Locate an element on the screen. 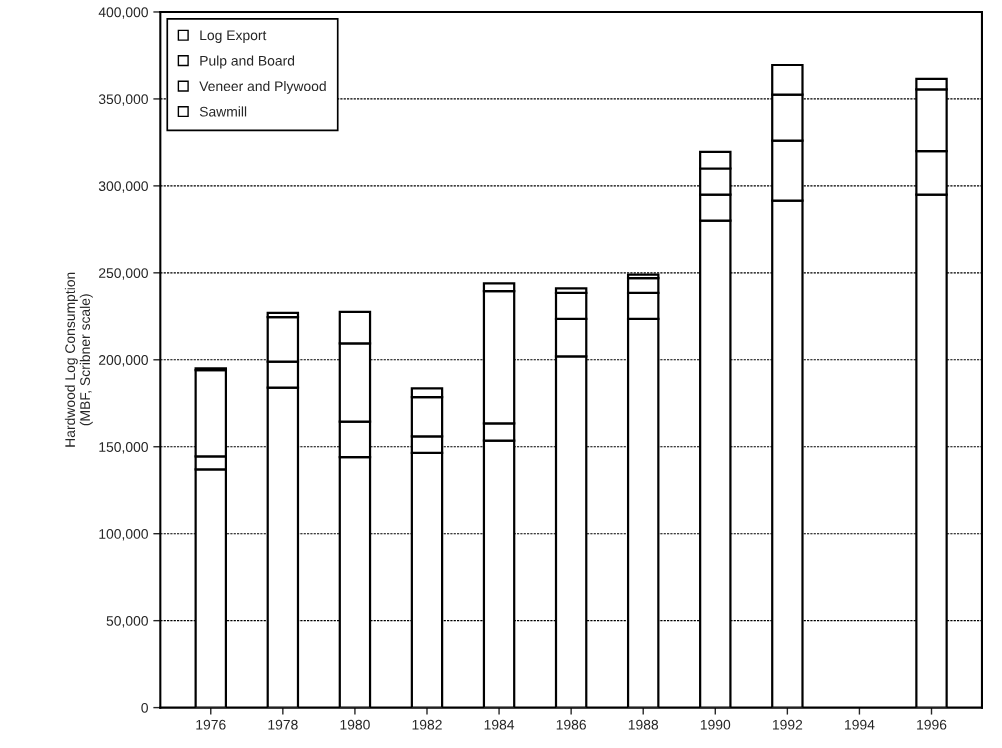  legend-label: Sawmill is located at coordinates (223, 111).